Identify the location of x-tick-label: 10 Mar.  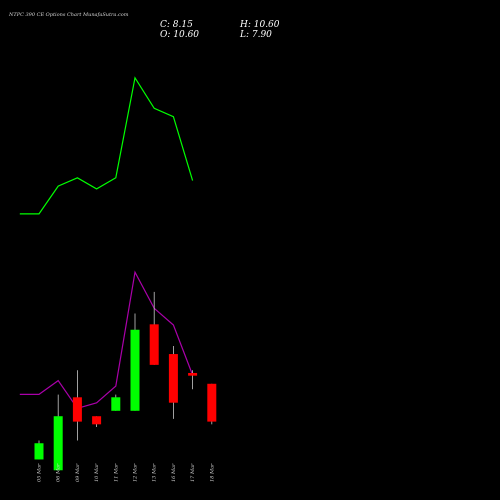
(97, 472).